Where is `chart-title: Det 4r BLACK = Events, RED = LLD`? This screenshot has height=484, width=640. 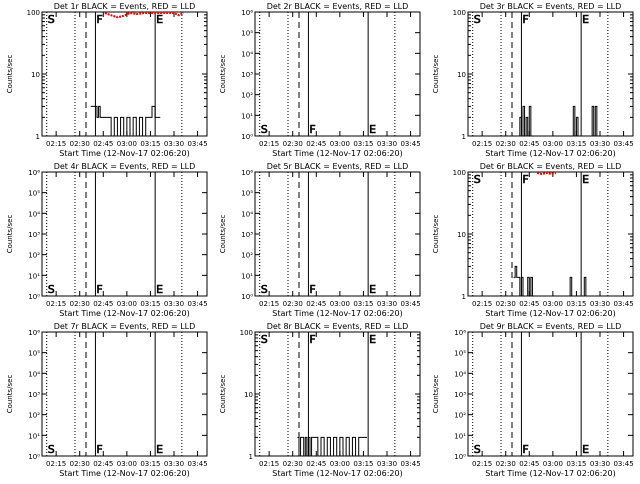 chart-title: Det 4r BLACK = Events, RED = LLD is located at coordinates (125, 166).